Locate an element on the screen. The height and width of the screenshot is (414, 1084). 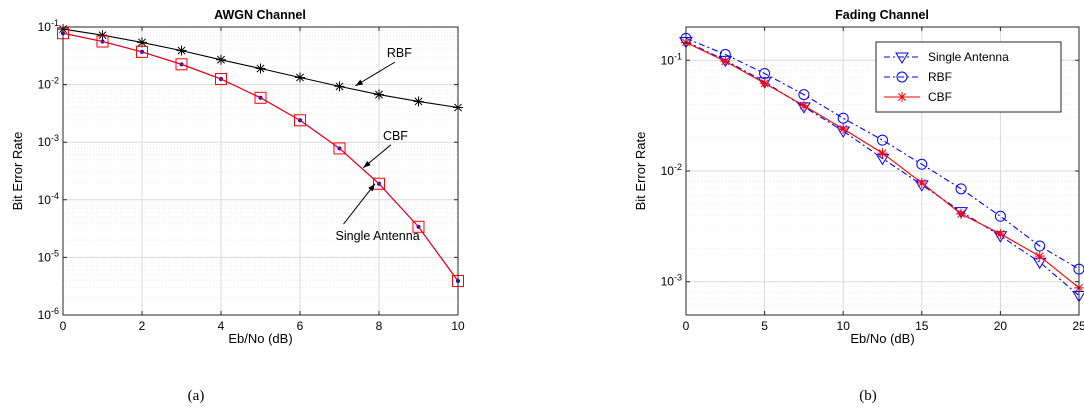
awgn-x-tick-label: 4 is located at coordinates (221, 326).